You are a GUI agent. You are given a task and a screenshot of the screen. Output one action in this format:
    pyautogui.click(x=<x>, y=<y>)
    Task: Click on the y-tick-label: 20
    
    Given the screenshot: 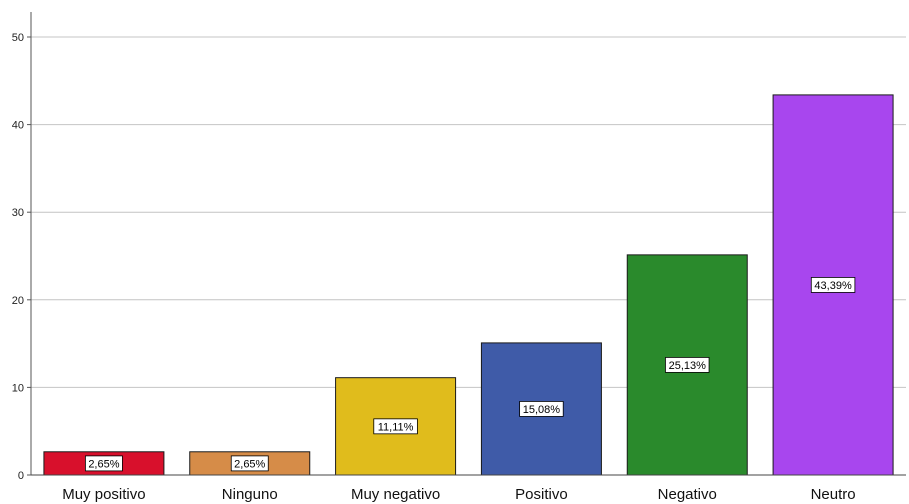 What is the action you would take?
    pyautogui.click(x=18, y=301)
    